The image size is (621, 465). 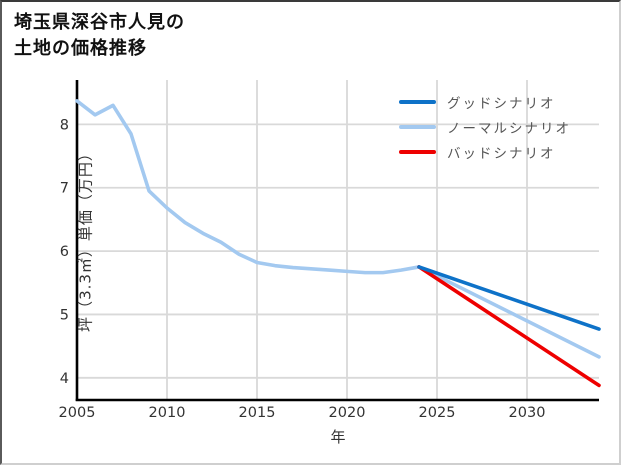 I want to click on legend-item-bad: バッドシナリオ, so click(x=485, y=153).